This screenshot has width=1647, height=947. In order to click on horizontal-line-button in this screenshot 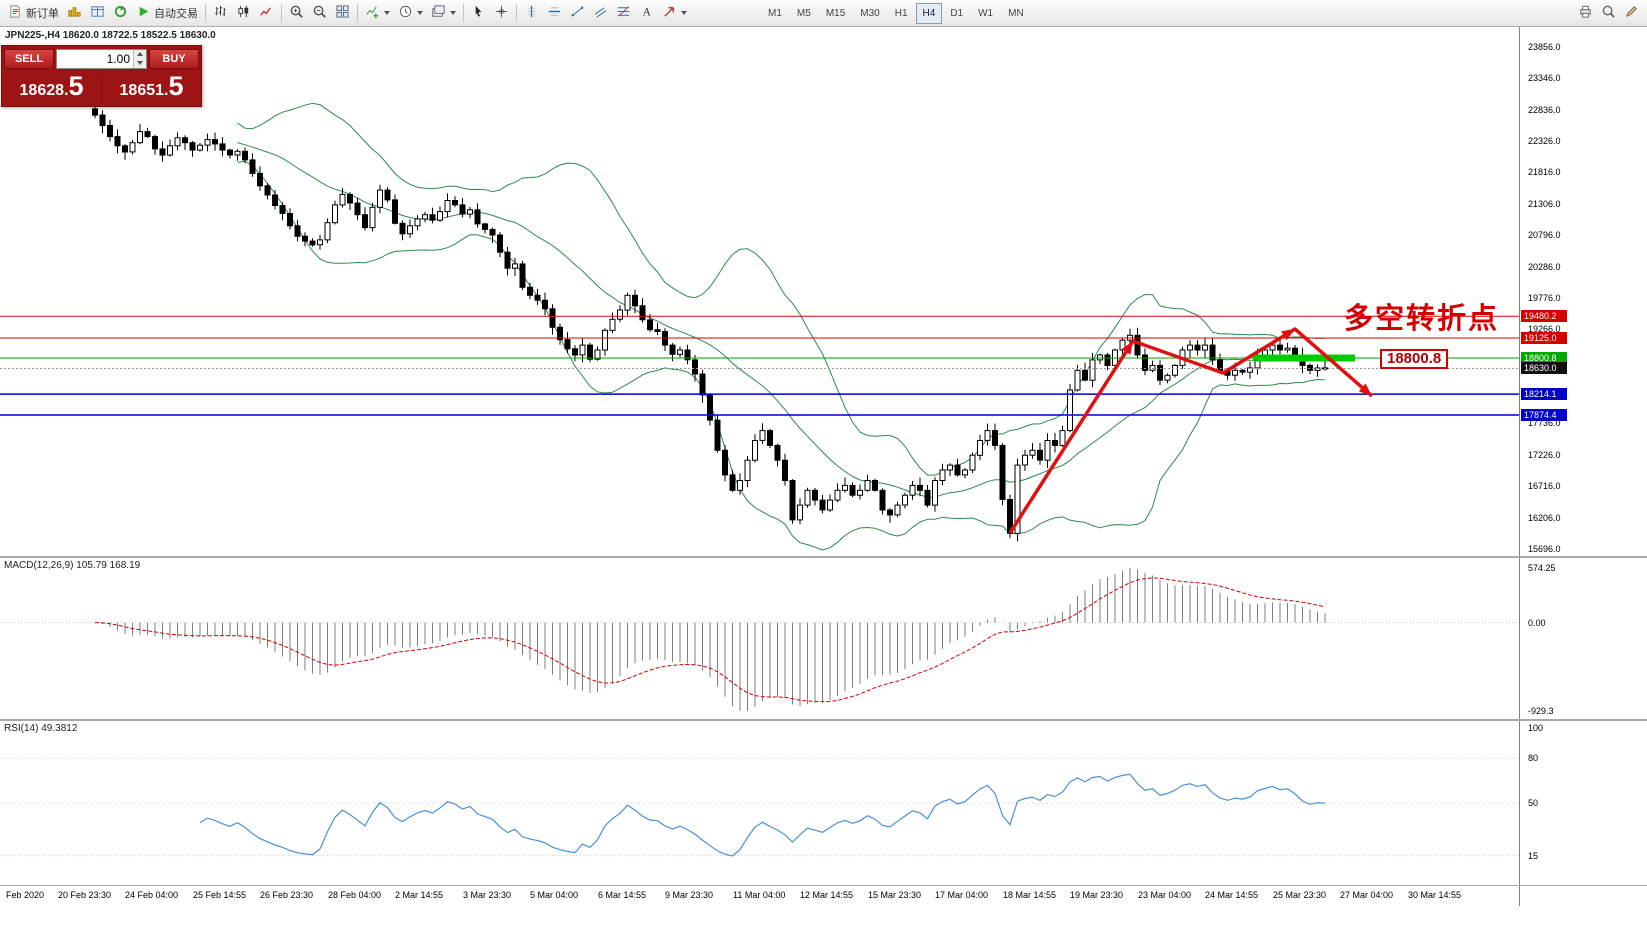, I will do `click(554, 13)`.